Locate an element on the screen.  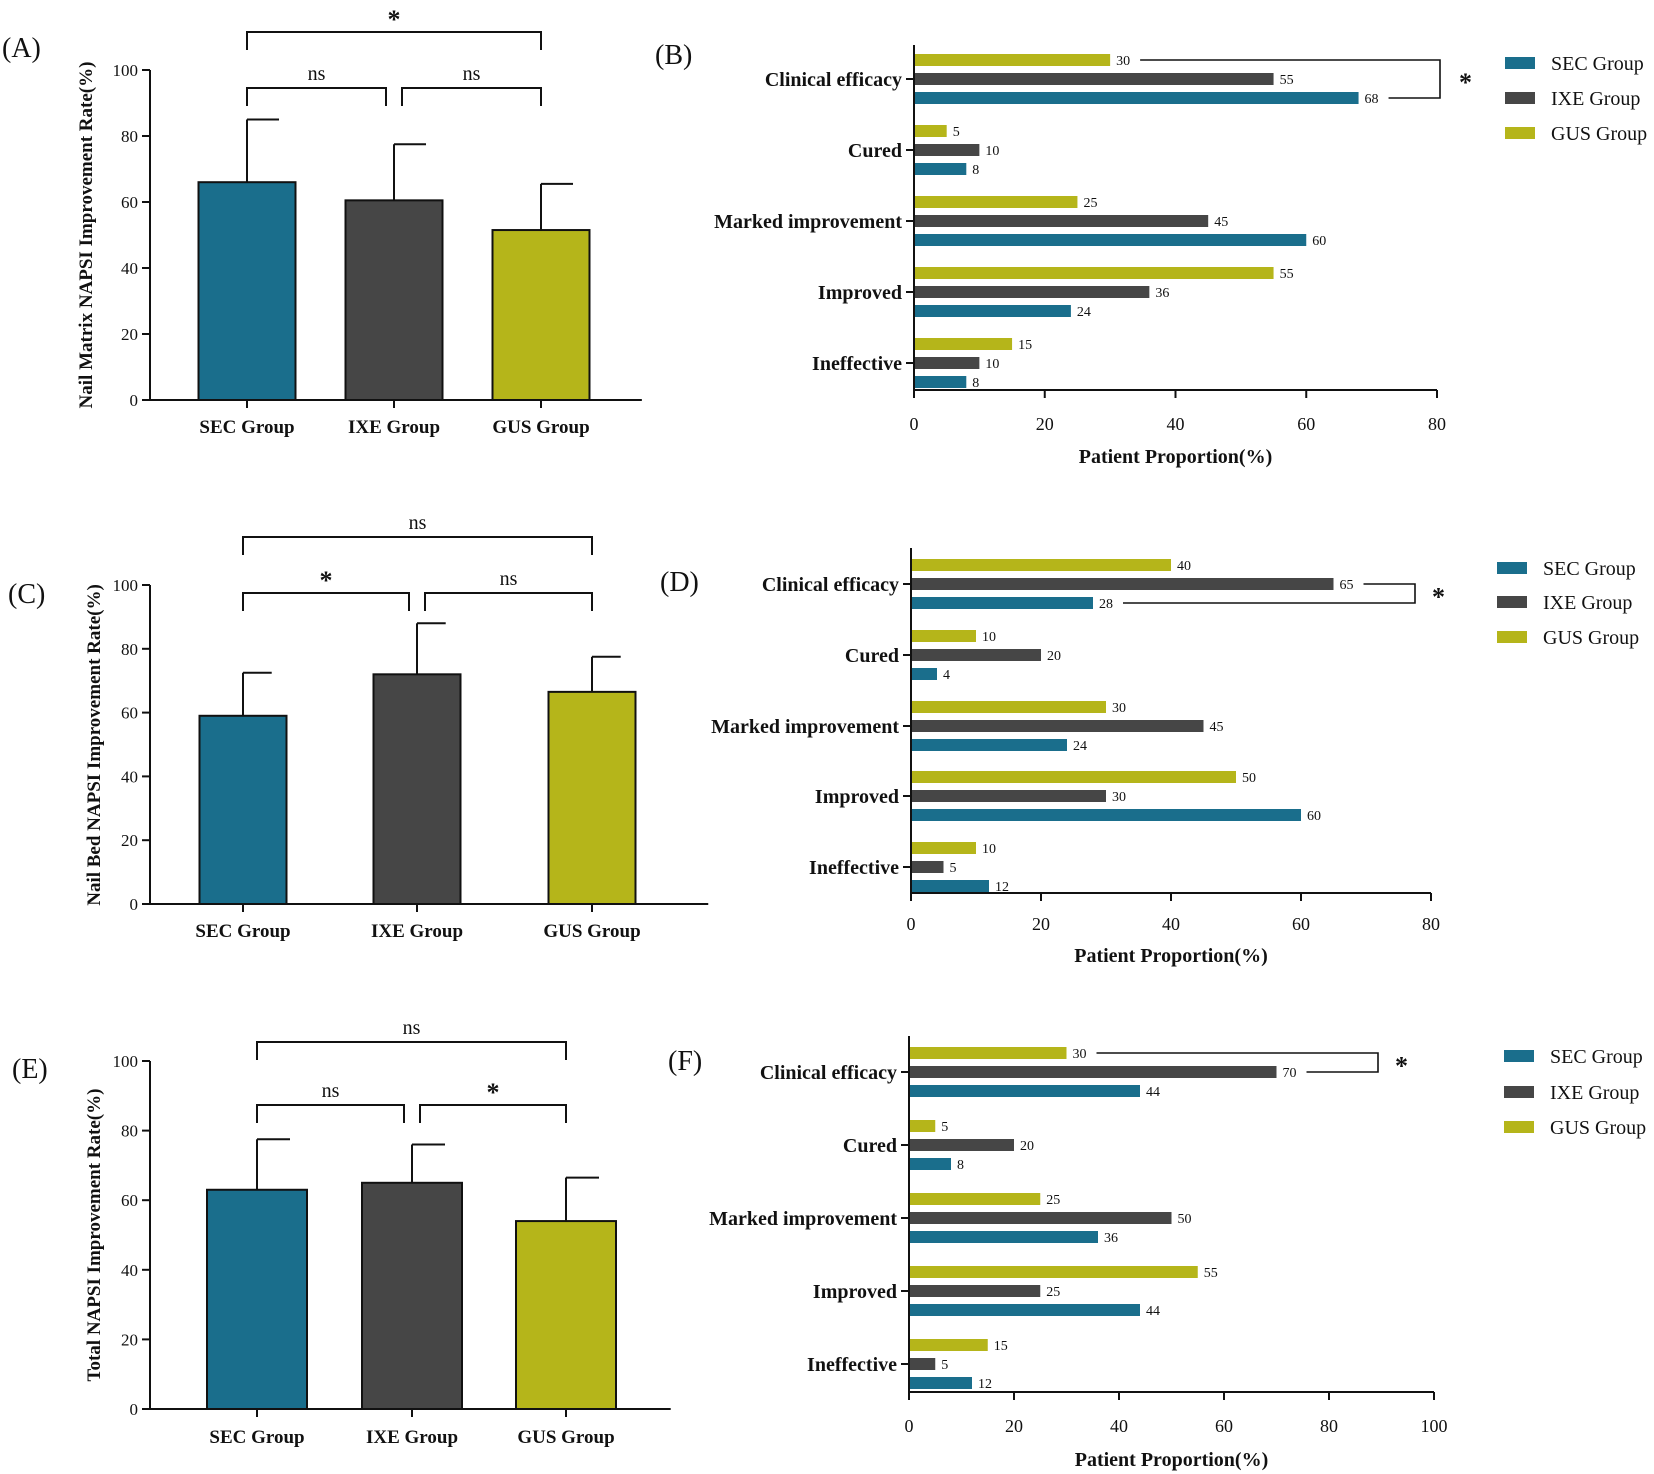
y-tick-label: 0 is located at coordinates (134, 1409).